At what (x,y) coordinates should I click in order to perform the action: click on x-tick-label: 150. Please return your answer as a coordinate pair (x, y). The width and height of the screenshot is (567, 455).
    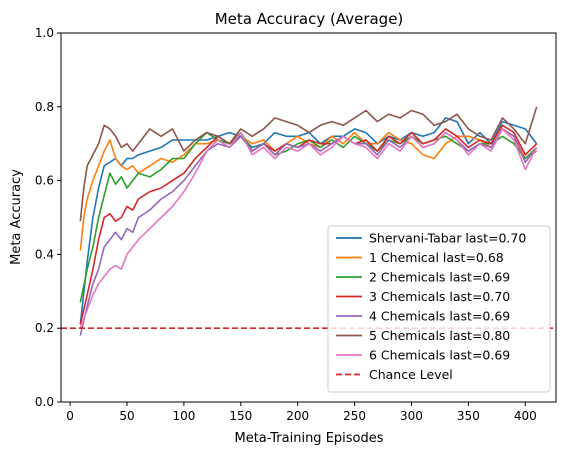
    Looking at the image, I should click on (240, 416).